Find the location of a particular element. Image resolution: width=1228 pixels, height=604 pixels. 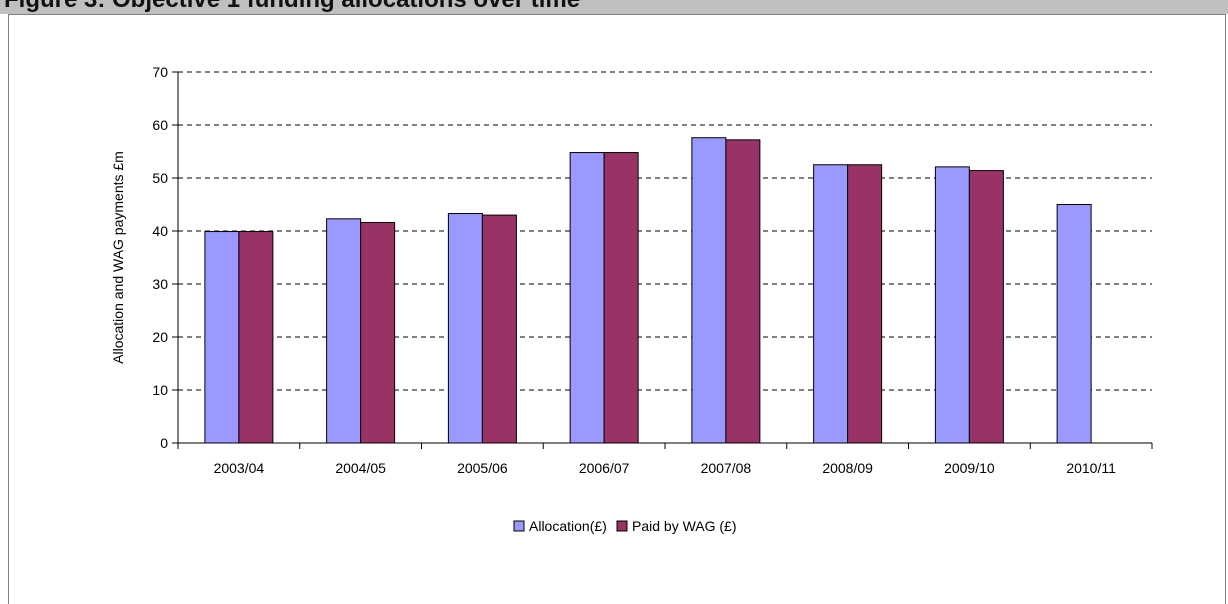

y-tick-label: 50 is located at coordinates (160, 178).